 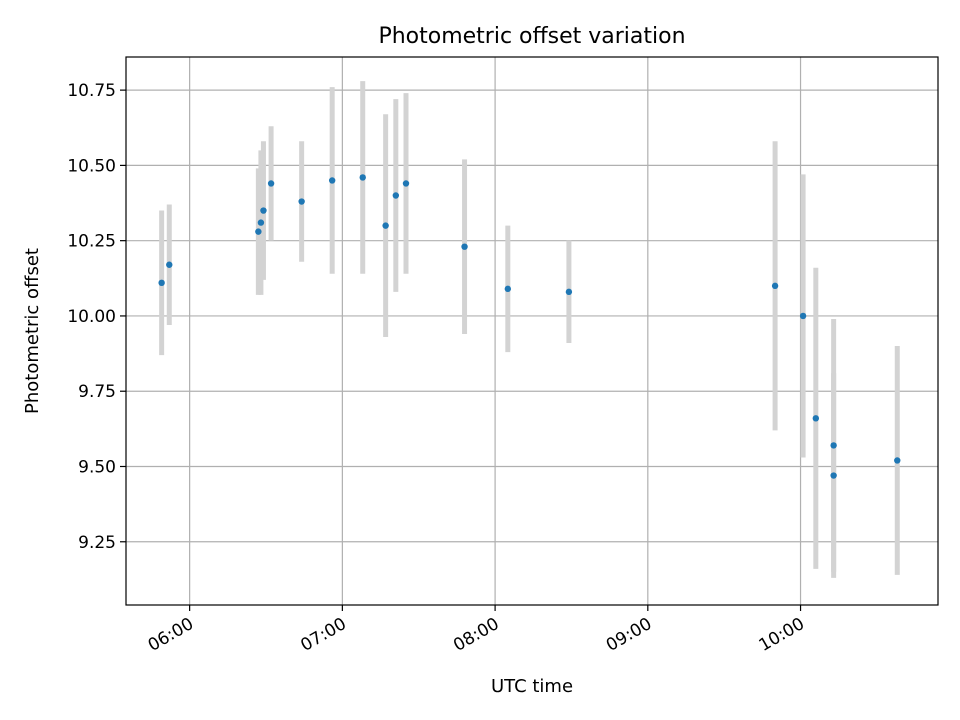 What do you see at coordinates (97, 543) in the screenshot?
I see `y-tick-label: 9.25` at bounding box center [97, 543].